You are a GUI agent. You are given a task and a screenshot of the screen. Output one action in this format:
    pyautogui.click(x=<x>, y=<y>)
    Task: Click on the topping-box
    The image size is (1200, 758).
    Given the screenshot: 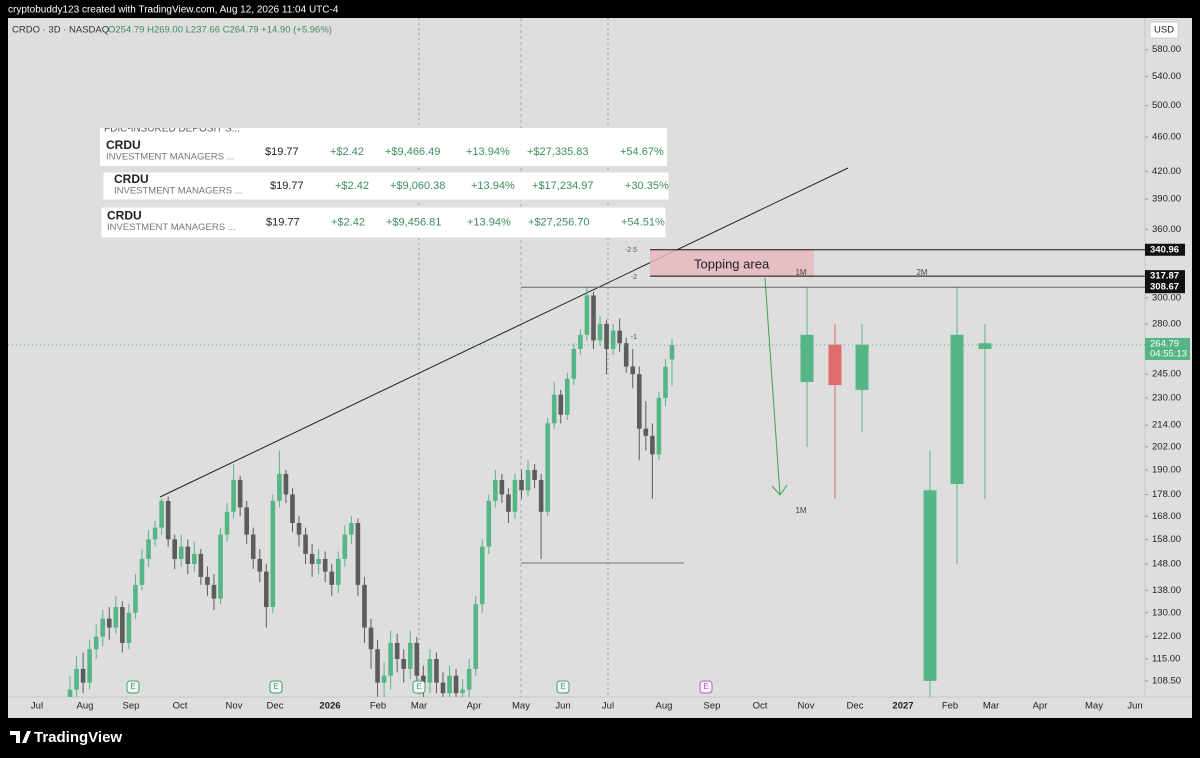 What is the action you would take?
    pyautogui.click(x=732, y=263)
    